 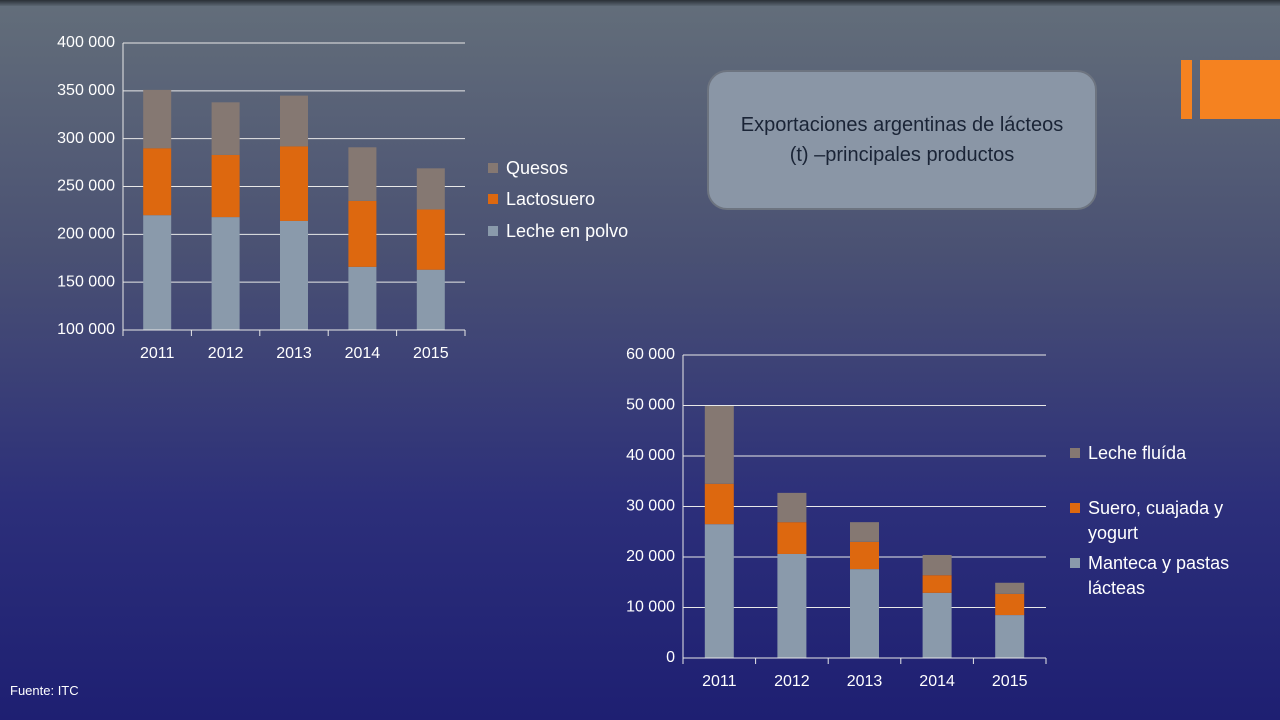 I want to click on y-tick-label: 50 000, so click(x=650, y=405).